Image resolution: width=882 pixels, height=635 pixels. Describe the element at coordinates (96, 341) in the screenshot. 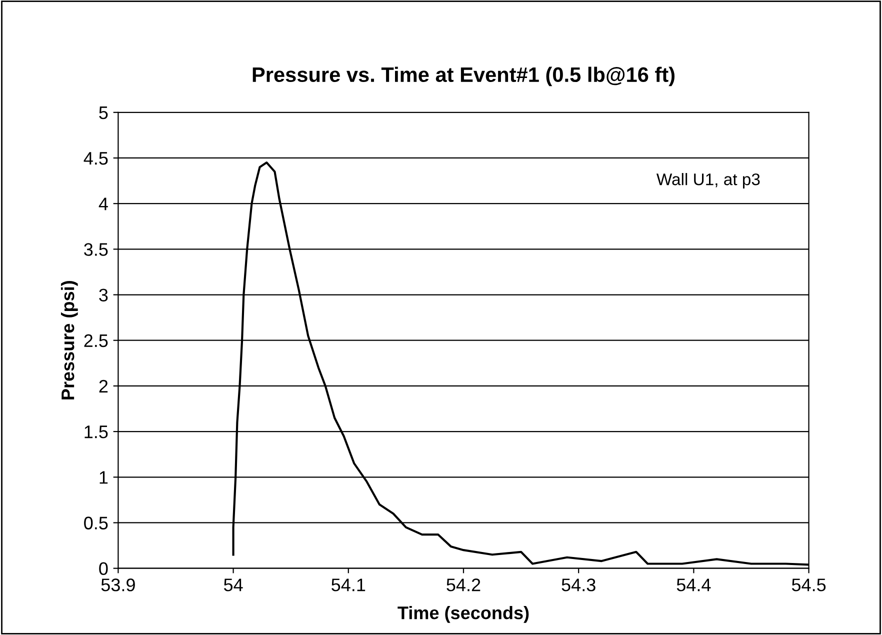

I see `y-tick-label: 2.5` at that location.